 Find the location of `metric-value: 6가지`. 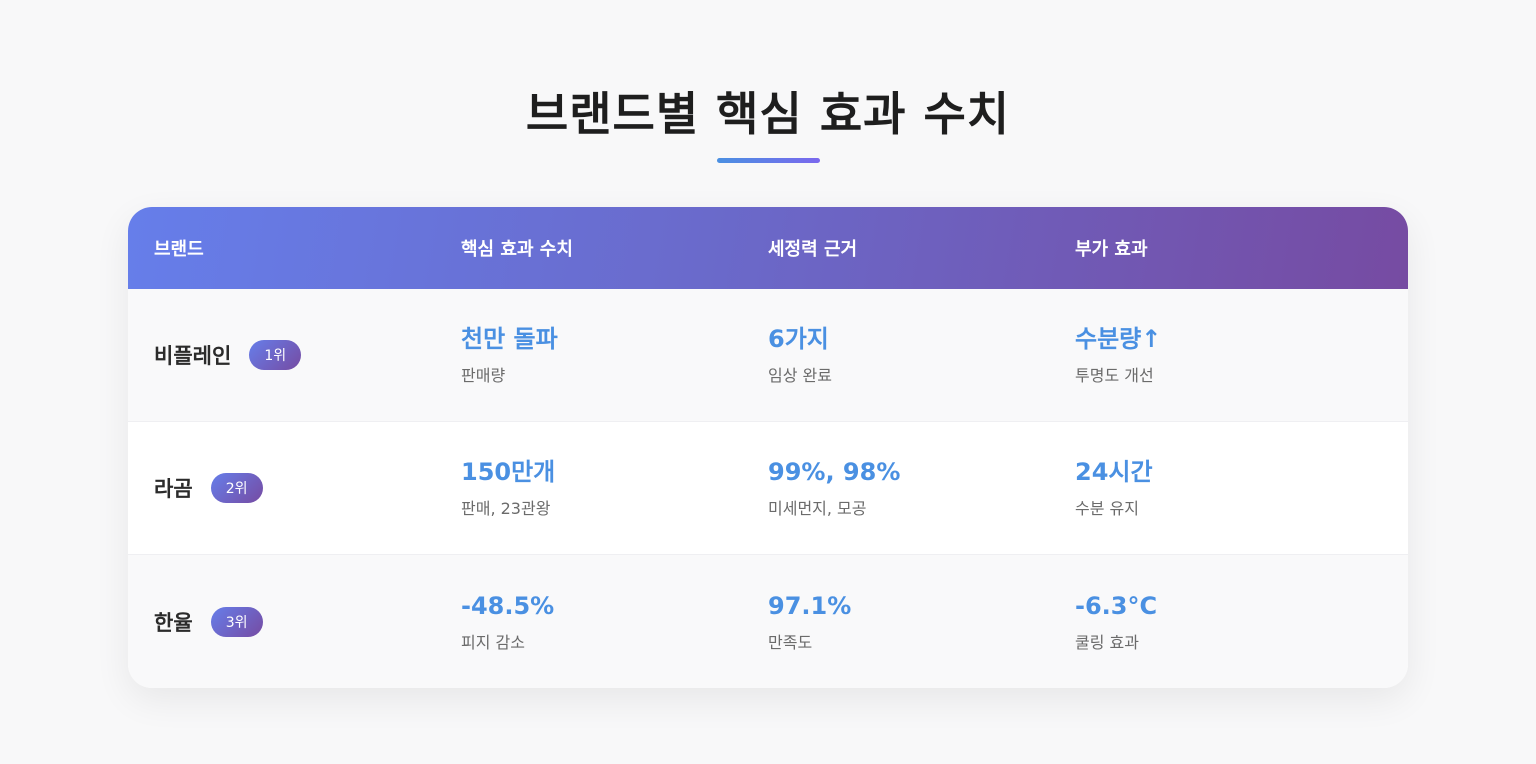

metric-value: 6가지 is located at coordinates (798, 339).